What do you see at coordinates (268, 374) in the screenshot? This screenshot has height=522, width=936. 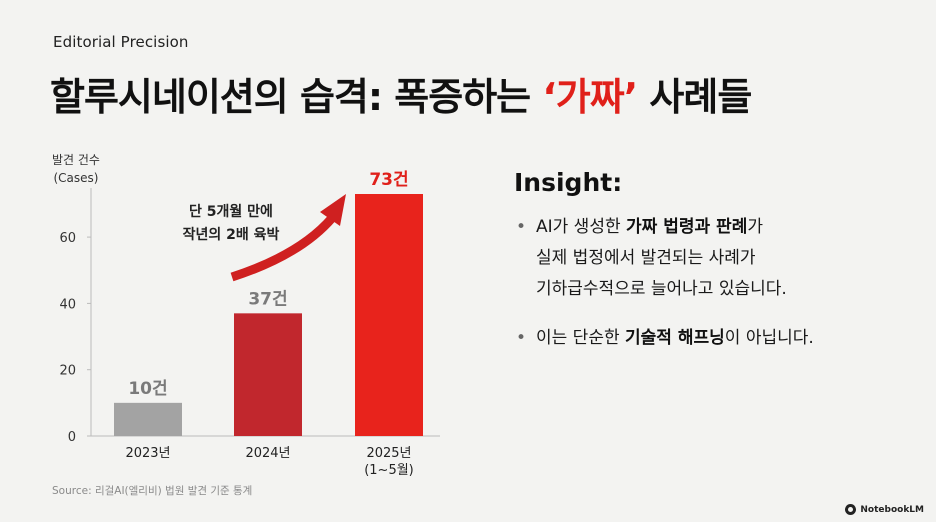 I see `bar-2024년` at bounding box center [268, 374].